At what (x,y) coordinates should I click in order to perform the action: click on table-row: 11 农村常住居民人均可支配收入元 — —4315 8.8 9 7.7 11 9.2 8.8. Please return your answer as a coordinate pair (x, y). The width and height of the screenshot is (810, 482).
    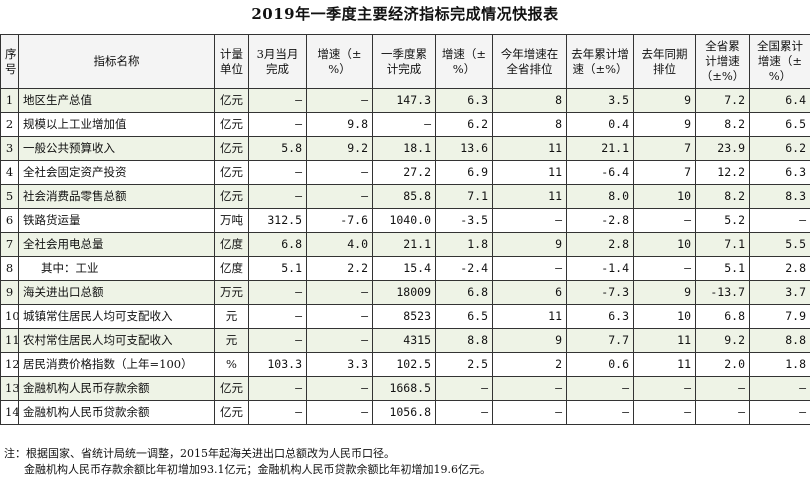
    Looking at the image, I should click on (405, 340).